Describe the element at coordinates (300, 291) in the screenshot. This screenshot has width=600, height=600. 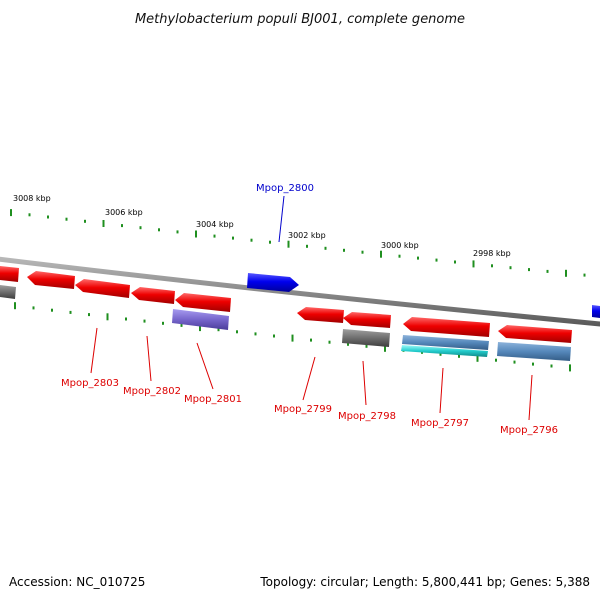
I see `genome-backbone` at that location.